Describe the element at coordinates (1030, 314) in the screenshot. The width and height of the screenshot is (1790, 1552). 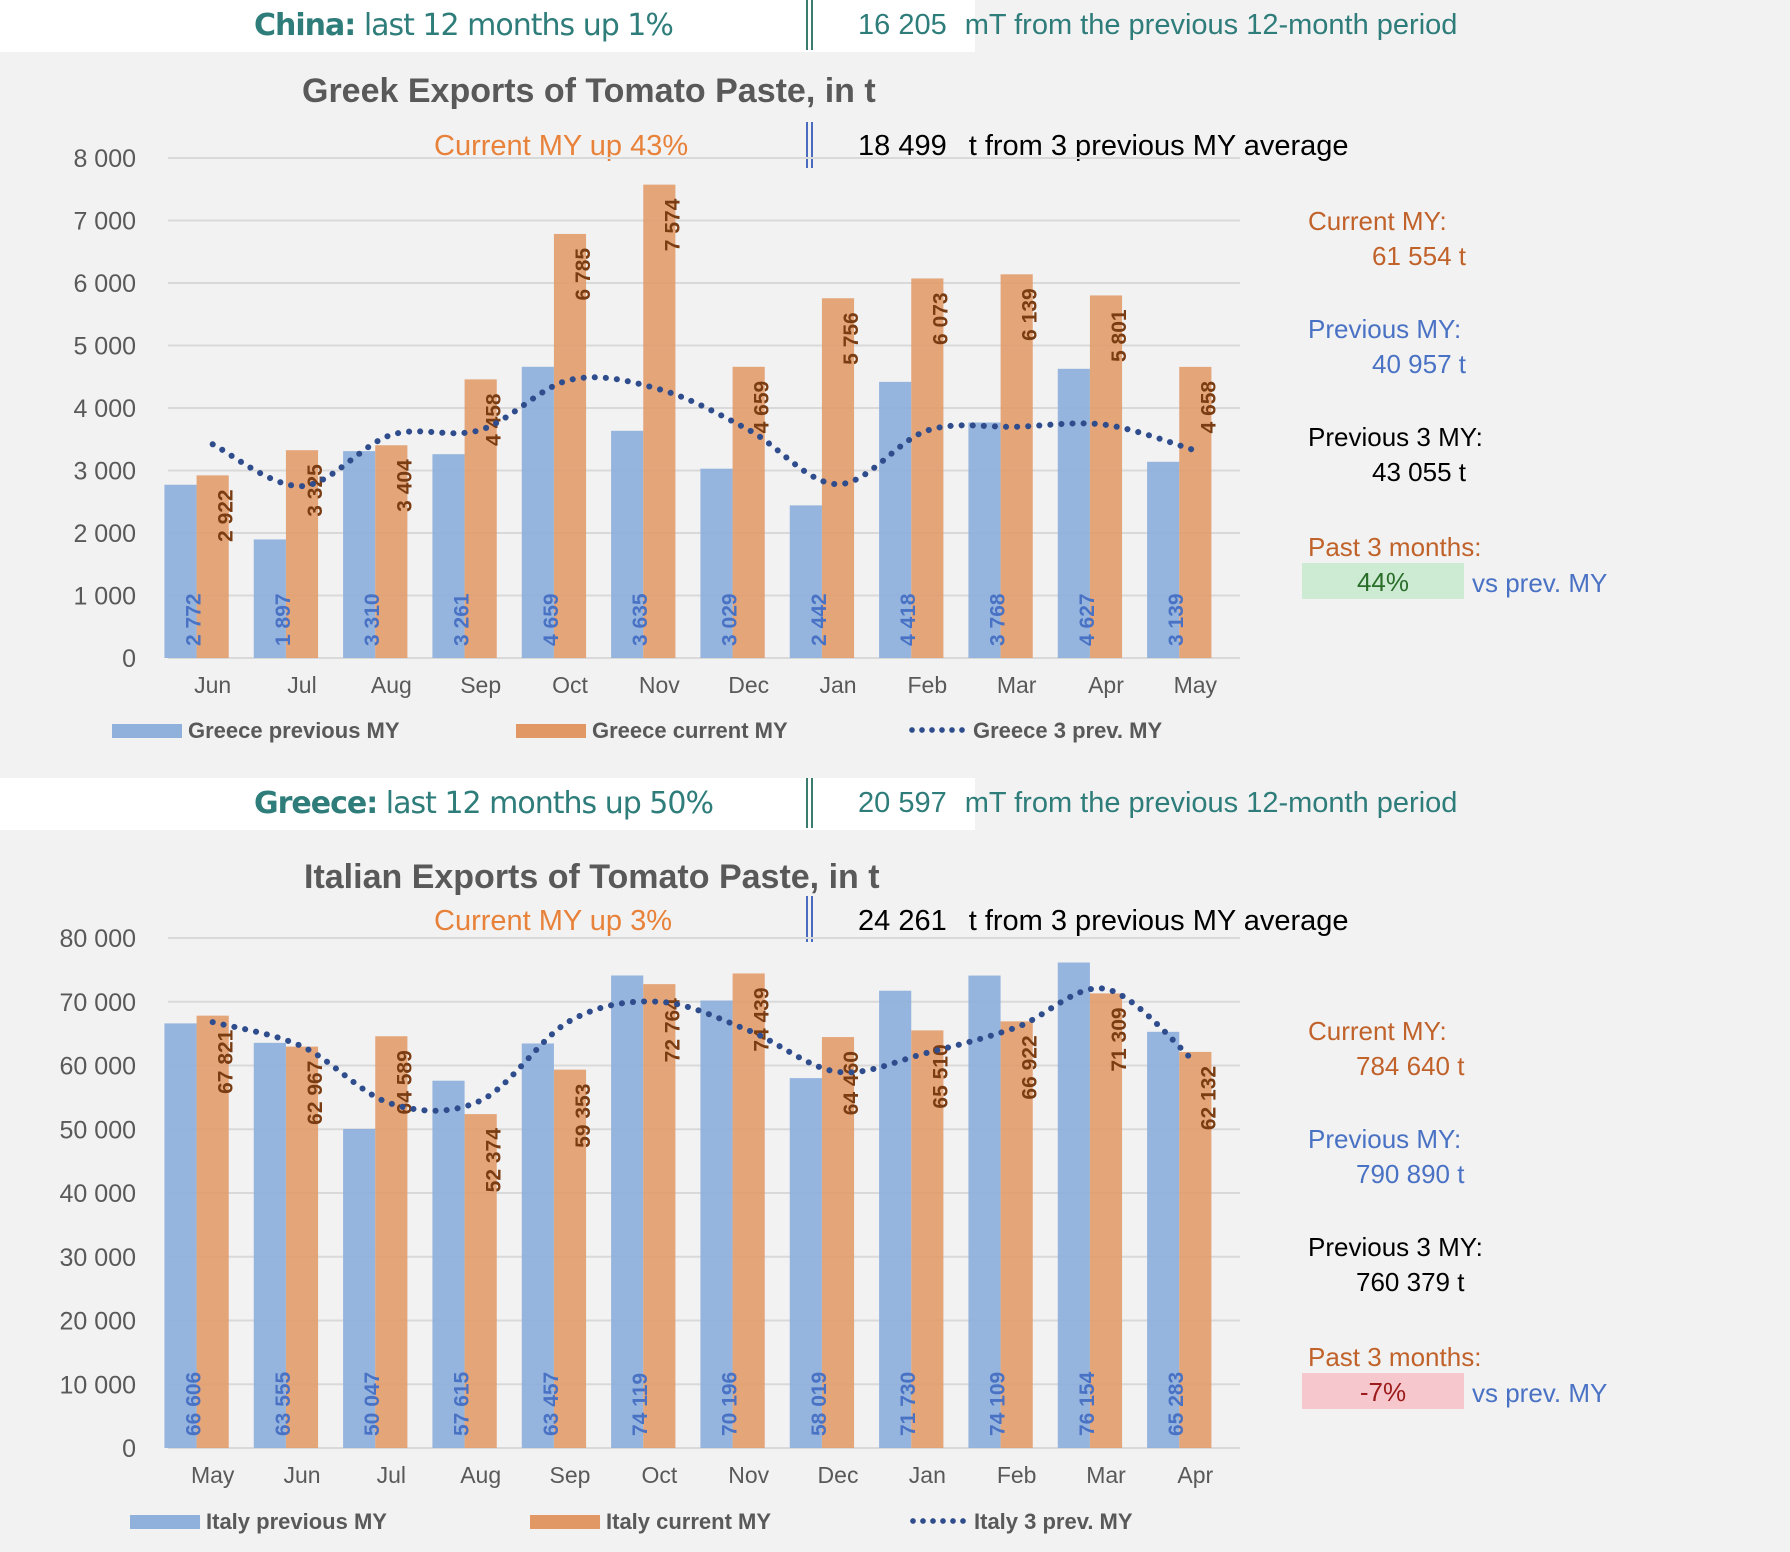
I see `data-label-current-my: 6 139` at that location.